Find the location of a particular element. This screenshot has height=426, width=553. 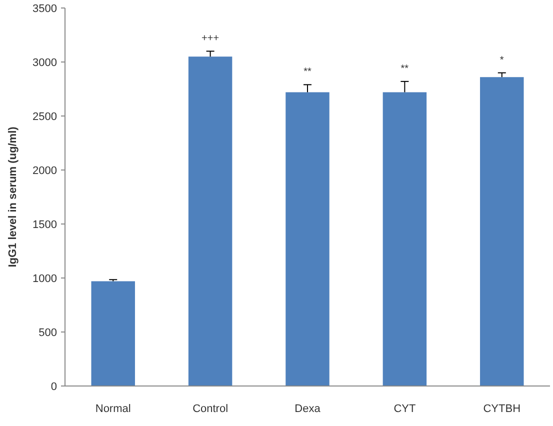

y-tick-label: 0 is located at coordinates (53, 386).